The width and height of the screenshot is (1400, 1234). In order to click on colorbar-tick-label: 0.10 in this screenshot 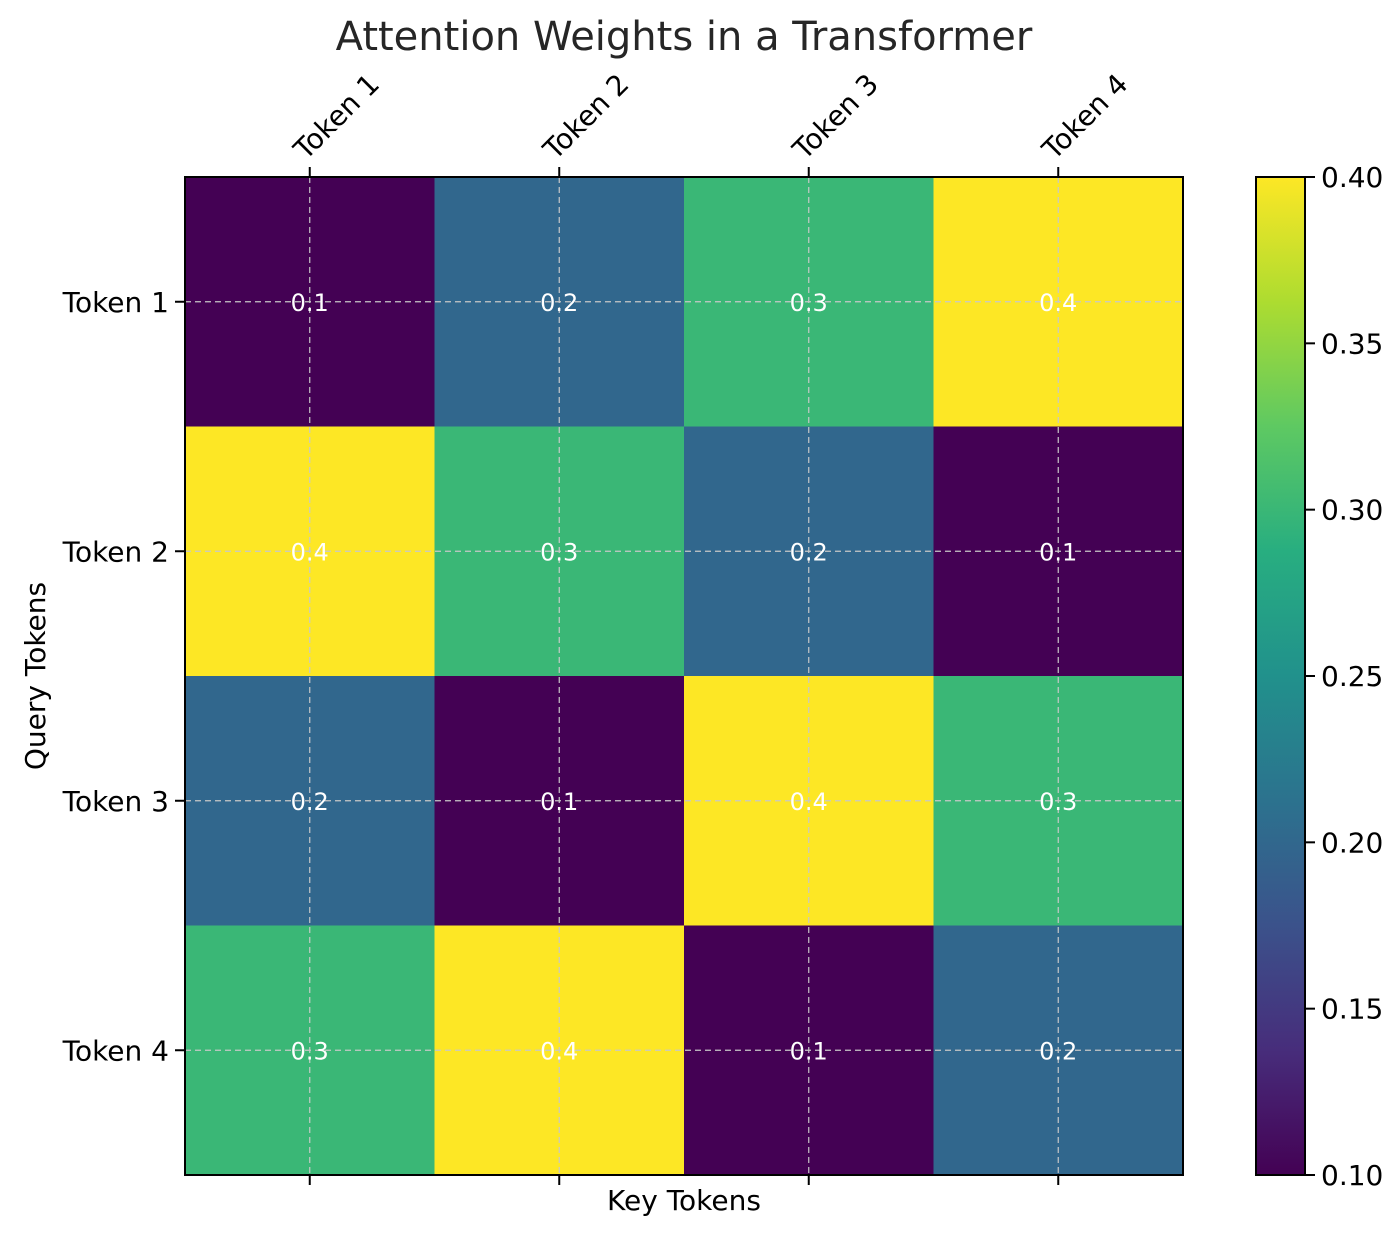, I will do `click(1352, 1175)`.